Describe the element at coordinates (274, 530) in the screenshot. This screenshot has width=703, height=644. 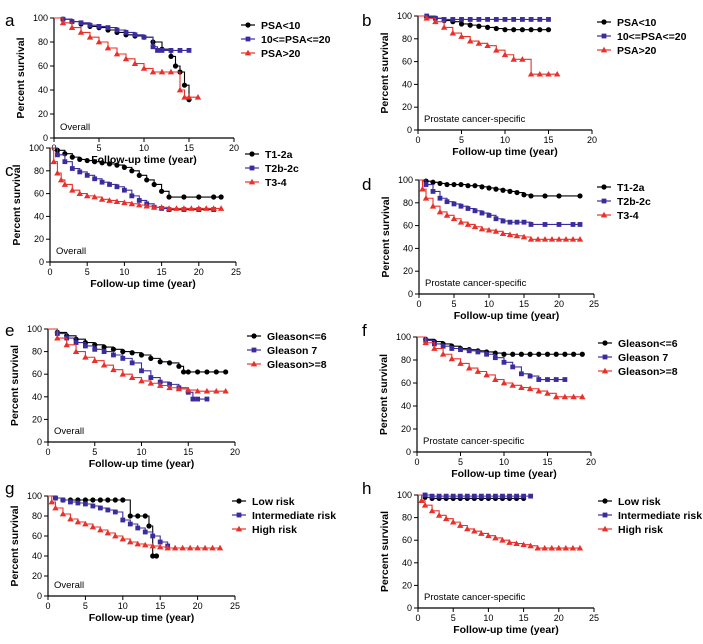
I see `legend-label: High risk` at that location.